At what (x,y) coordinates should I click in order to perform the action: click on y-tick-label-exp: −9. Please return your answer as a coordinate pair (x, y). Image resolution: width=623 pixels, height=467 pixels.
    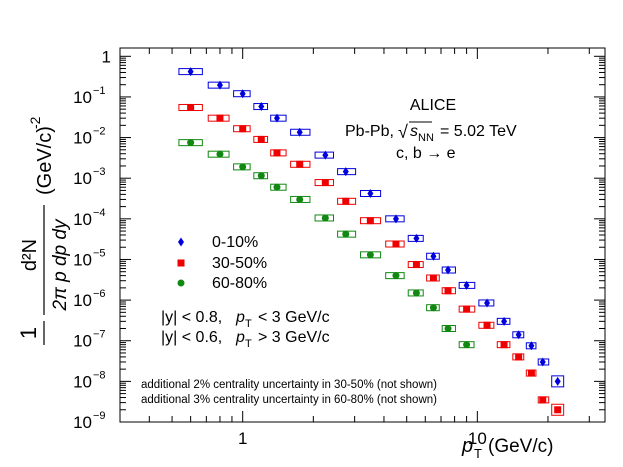
    Looking at the image, I should click on (99, 416).